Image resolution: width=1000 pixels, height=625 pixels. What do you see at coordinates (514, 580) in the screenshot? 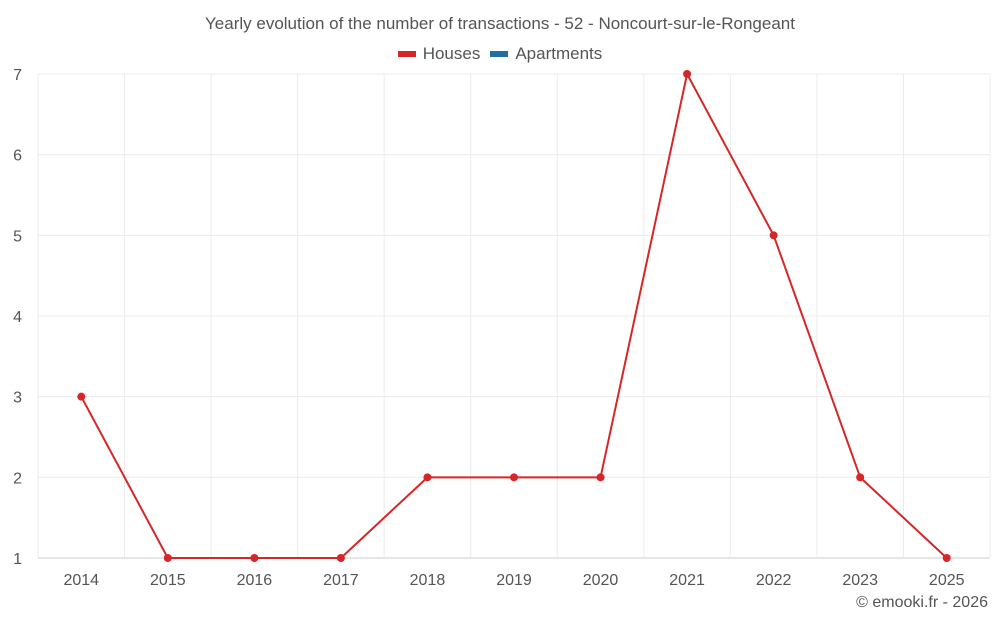
I see `x-tick-label: 2019` at bounding box center [514, 580].